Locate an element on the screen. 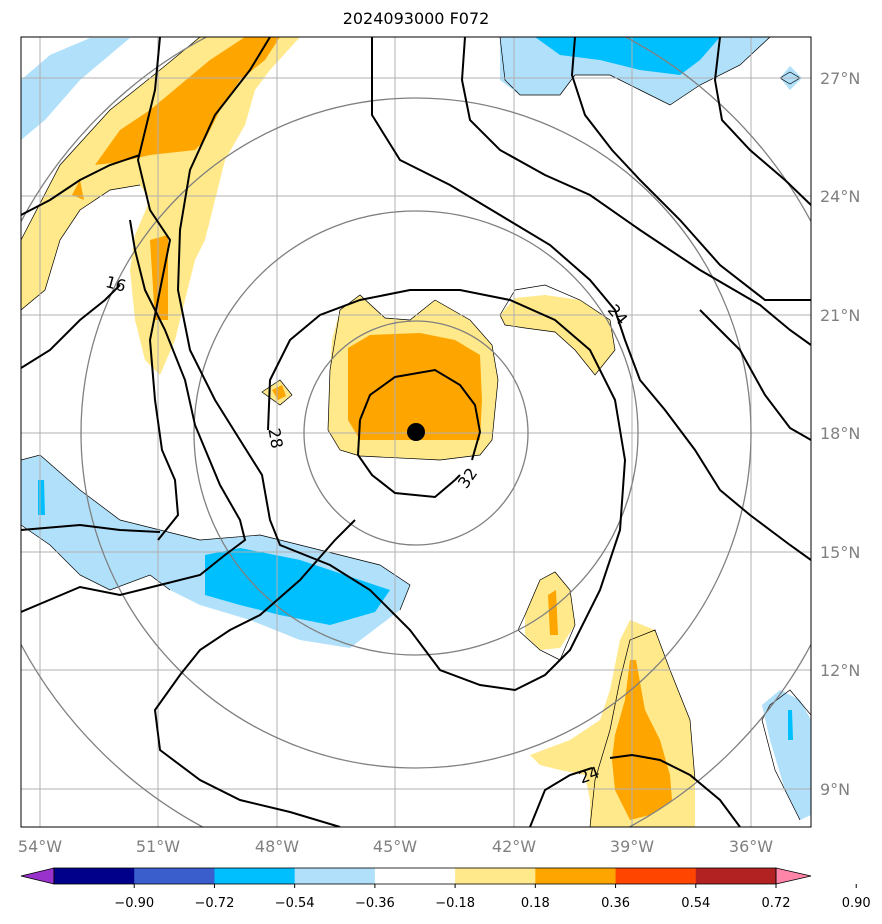 The width and height of the screenshot is (882, 924). lon-label: 48°W is located at coordinates (277, 846).